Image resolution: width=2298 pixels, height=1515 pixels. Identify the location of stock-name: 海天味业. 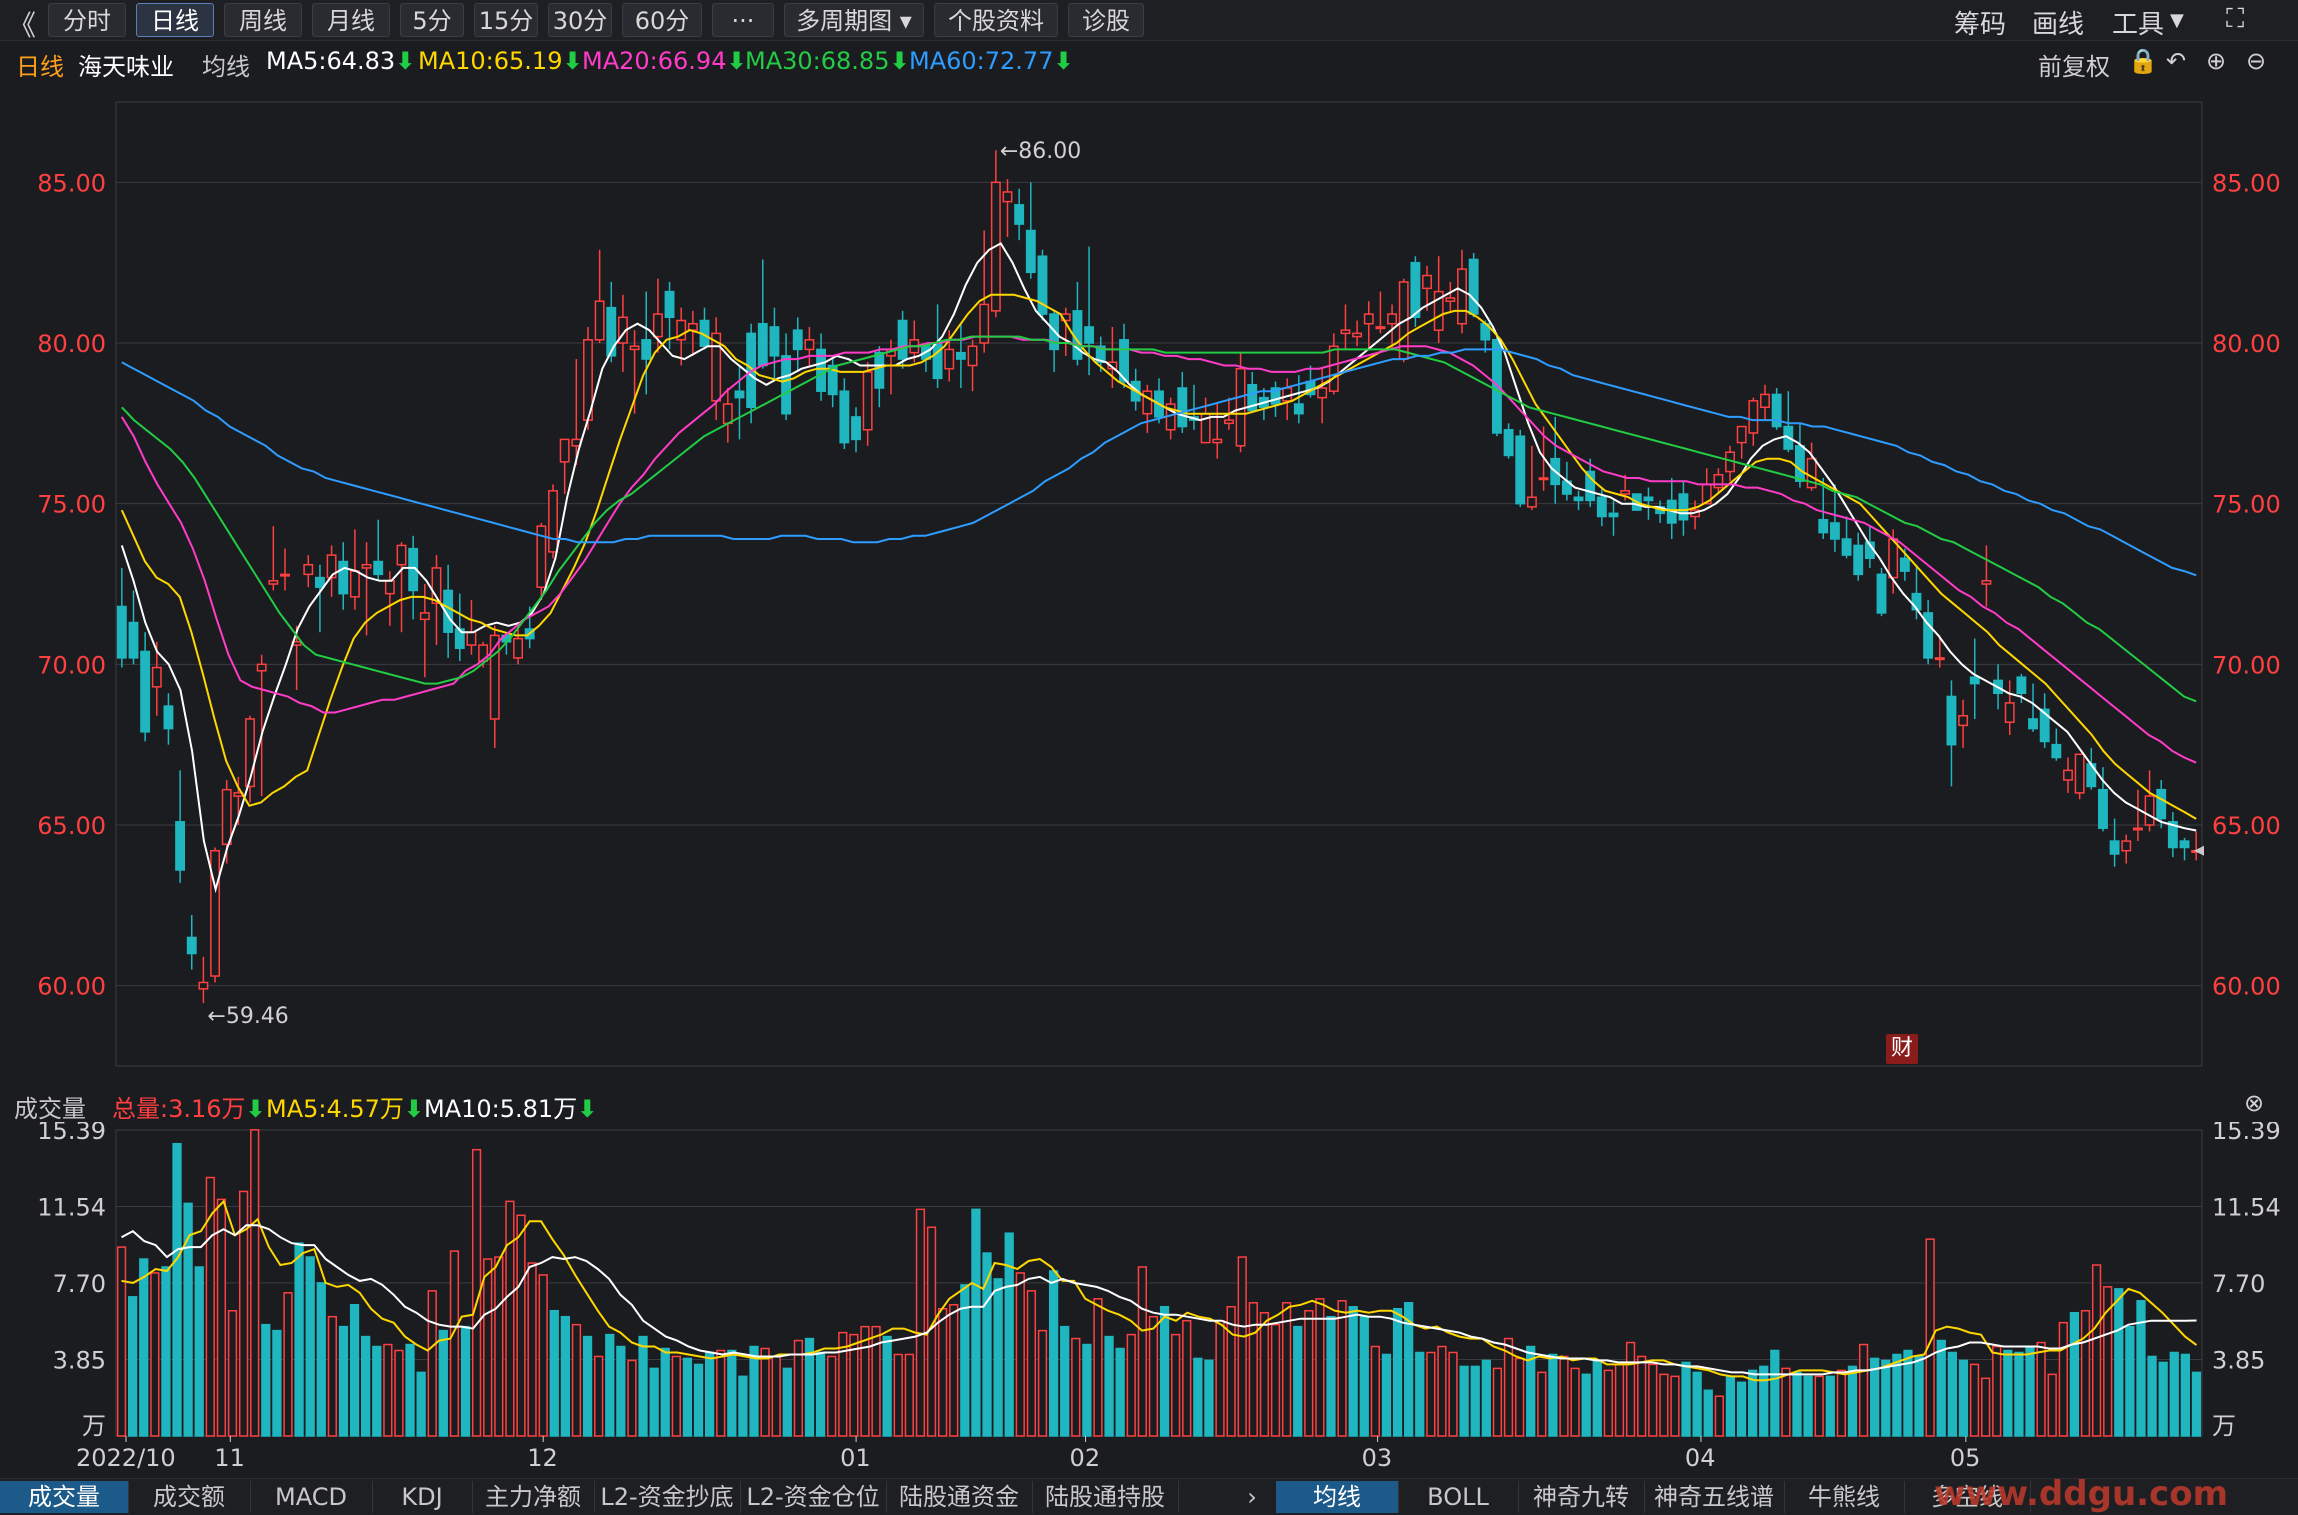
(126, 67).